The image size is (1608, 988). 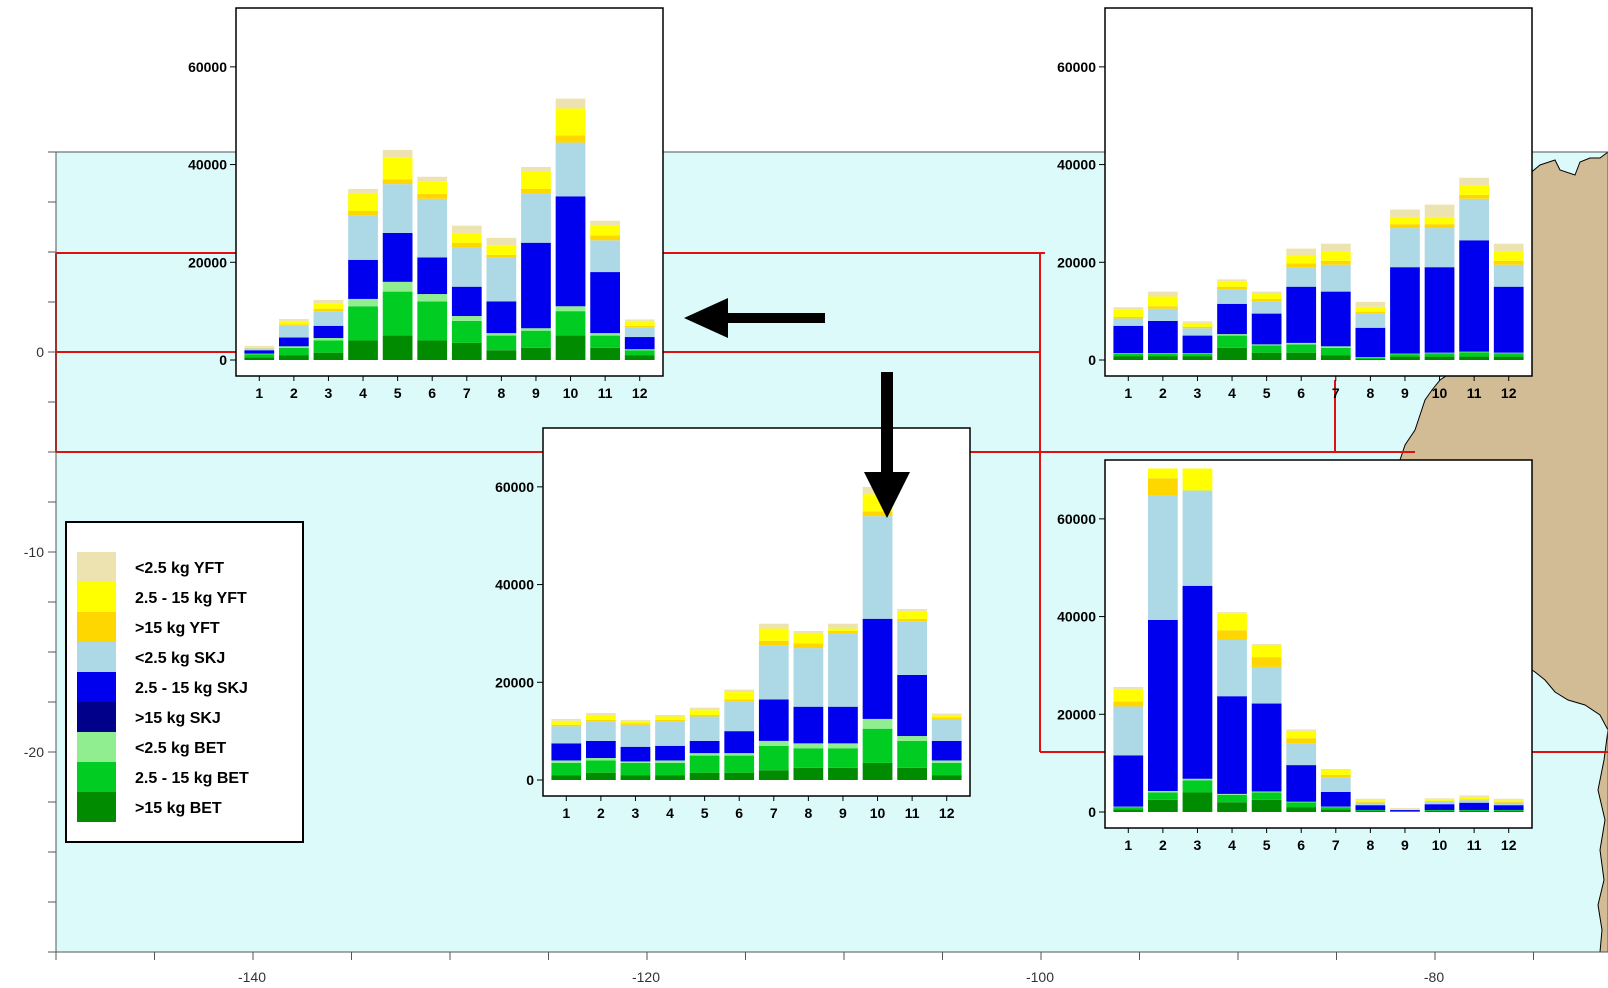 I want to click on map-ytick-label: 0, so click(x=40, y=352).